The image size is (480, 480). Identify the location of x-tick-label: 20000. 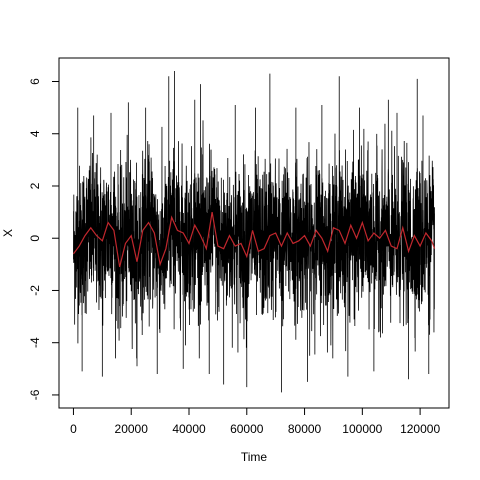
(132, 429).